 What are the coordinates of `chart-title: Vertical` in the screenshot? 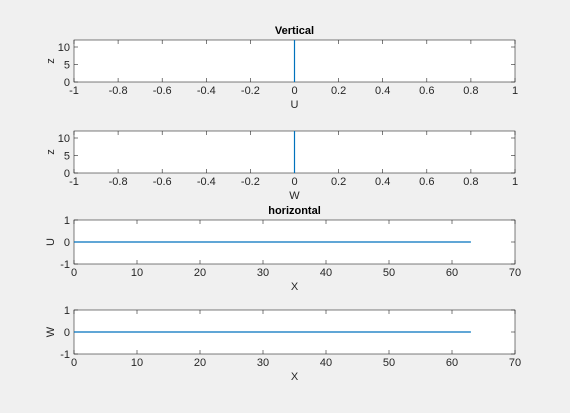 It's located at (294, 31).